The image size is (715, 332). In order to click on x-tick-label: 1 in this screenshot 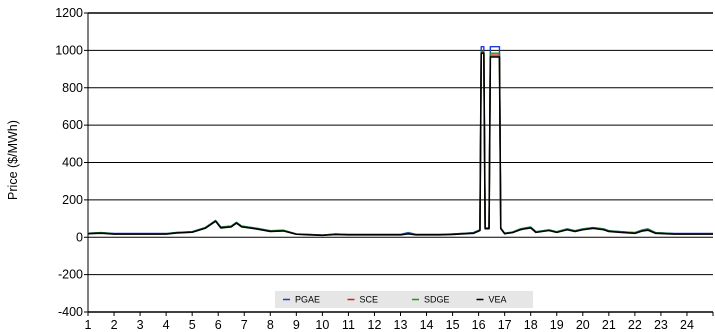, I will do `click(88, 325)`.